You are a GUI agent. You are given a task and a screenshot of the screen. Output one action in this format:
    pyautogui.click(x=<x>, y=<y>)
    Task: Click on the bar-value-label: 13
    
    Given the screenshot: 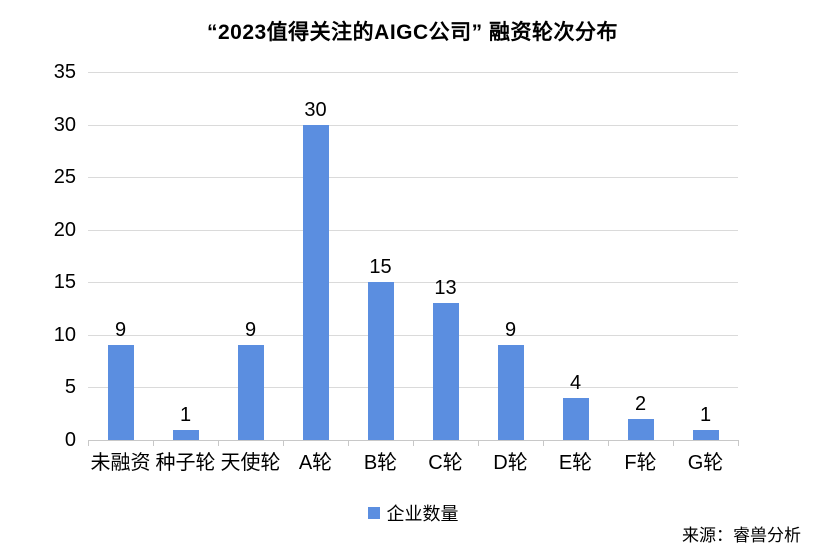 What is the action you would take?
    pyautogui.click(x=445, y=288)
    